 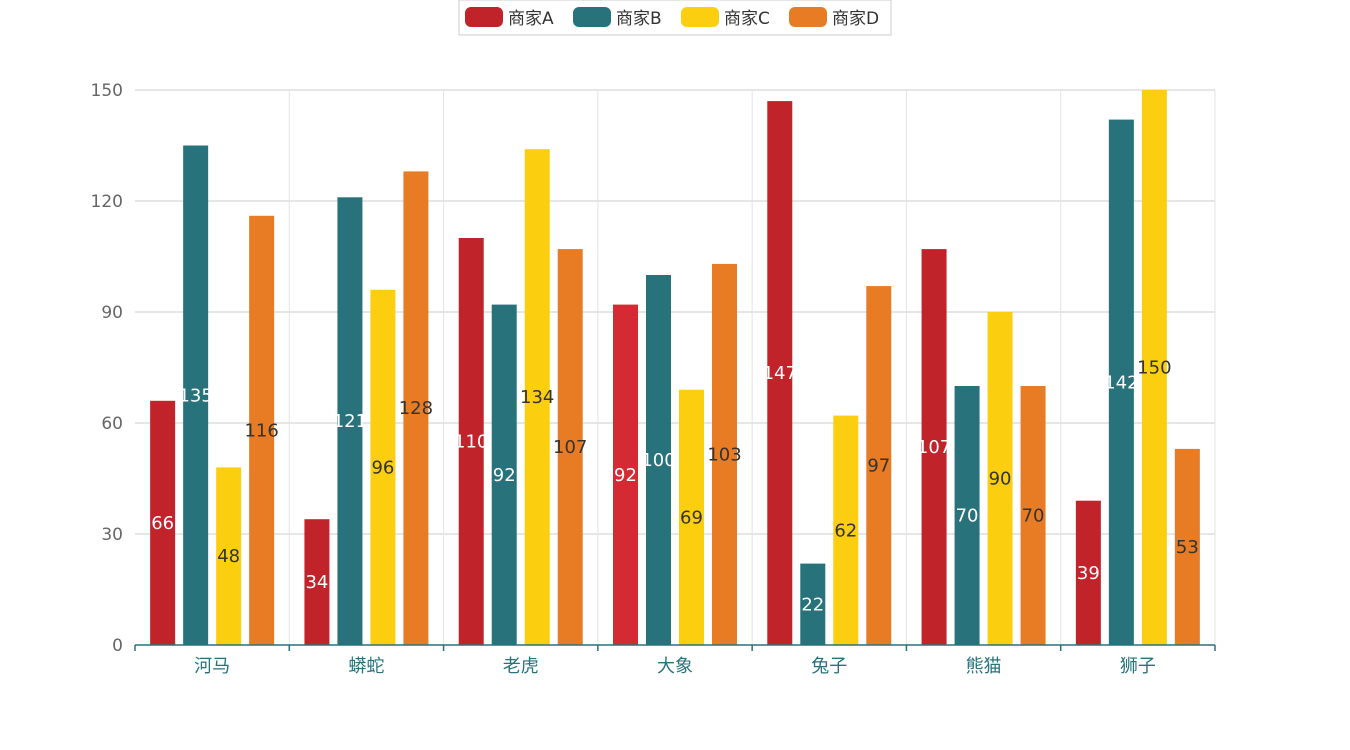 What do you see at coordinates (855, 19) in the screenshot?
I see `legend-label: 商家D` at bounding box center [855, 19].